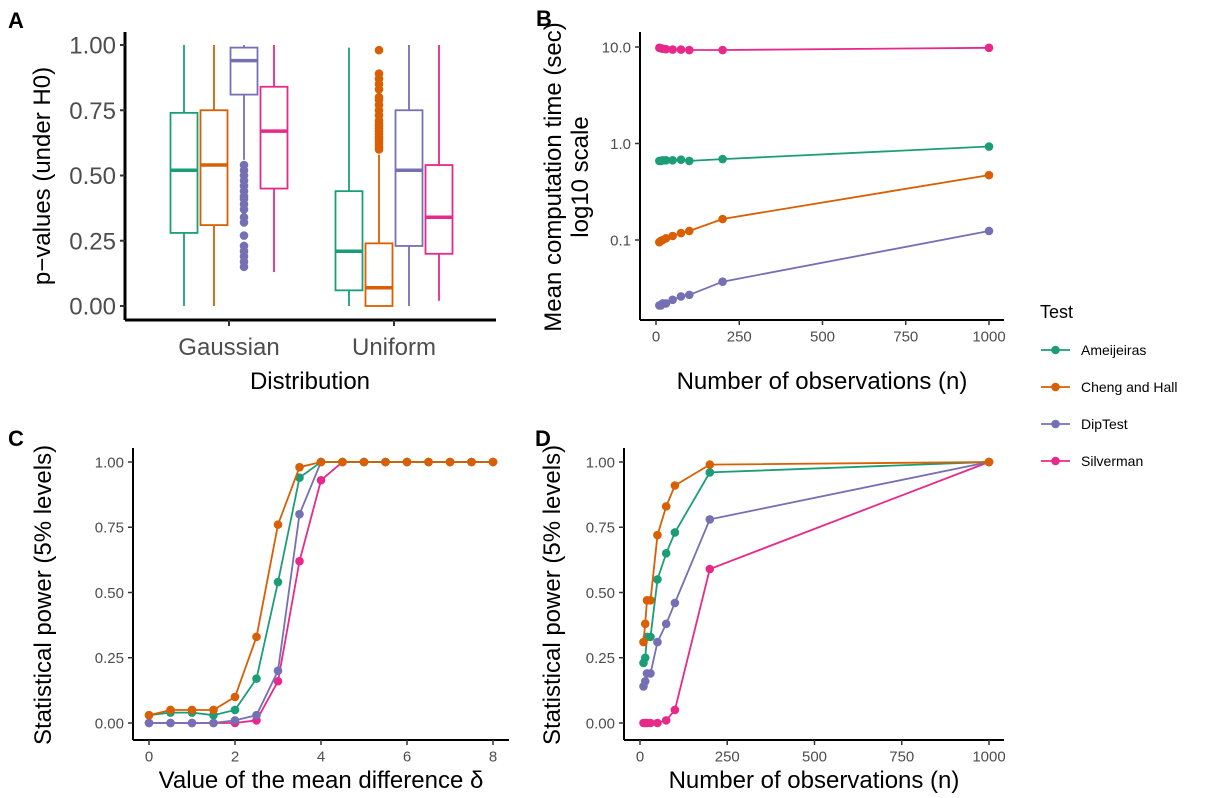  Describe the element at coordinates (394, 347) in the screenshot. I see `x-tick-label: Uniform` at that location.